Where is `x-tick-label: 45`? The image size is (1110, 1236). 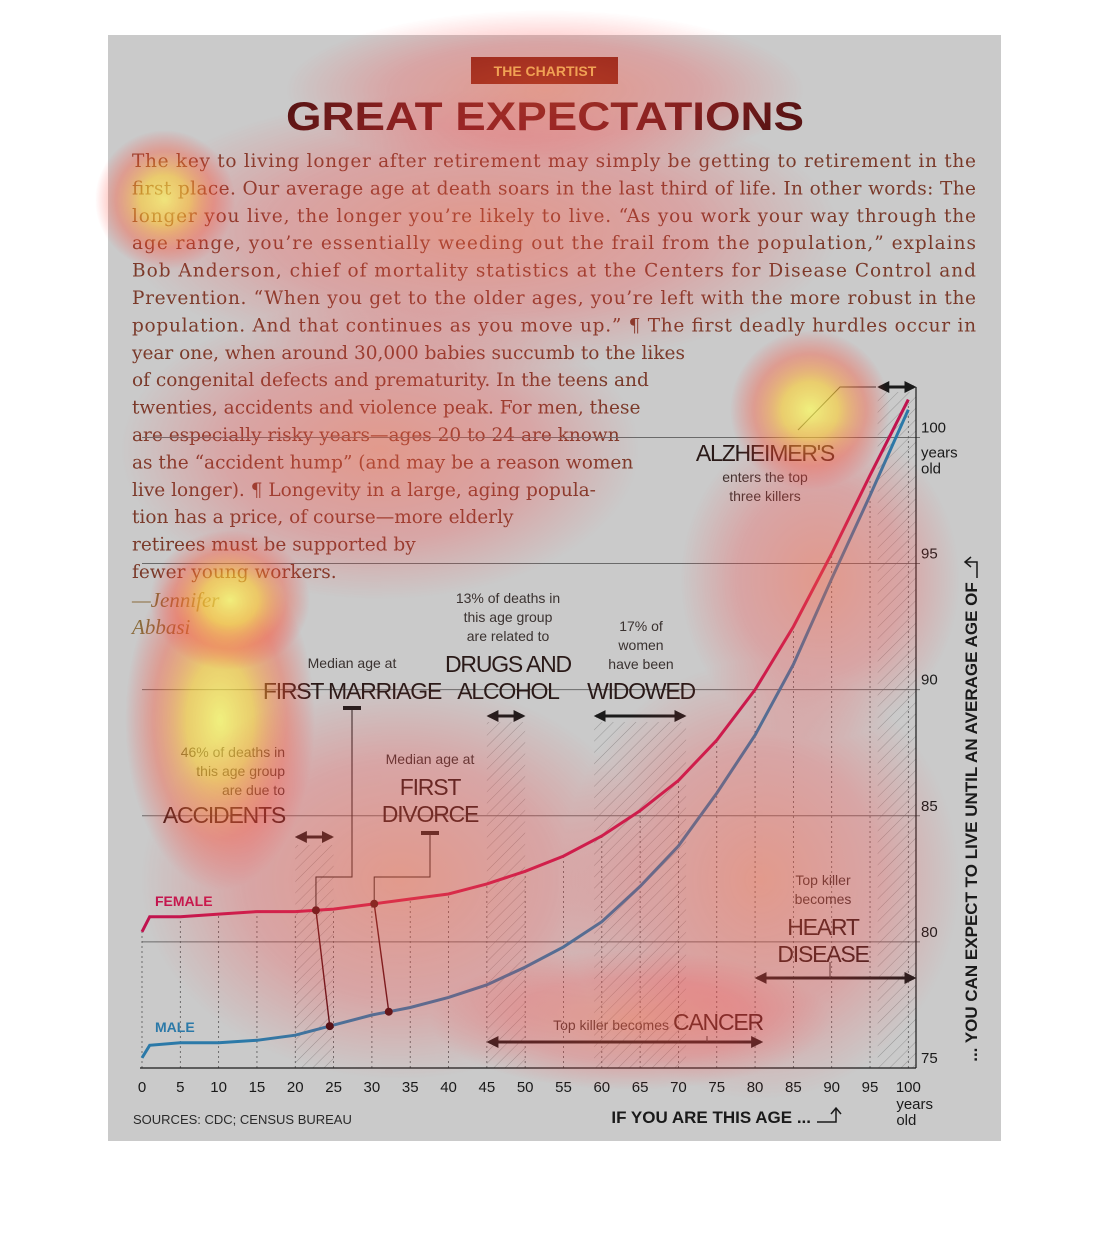 x-tick-label: 45 is located at coordinates (487, 1087).